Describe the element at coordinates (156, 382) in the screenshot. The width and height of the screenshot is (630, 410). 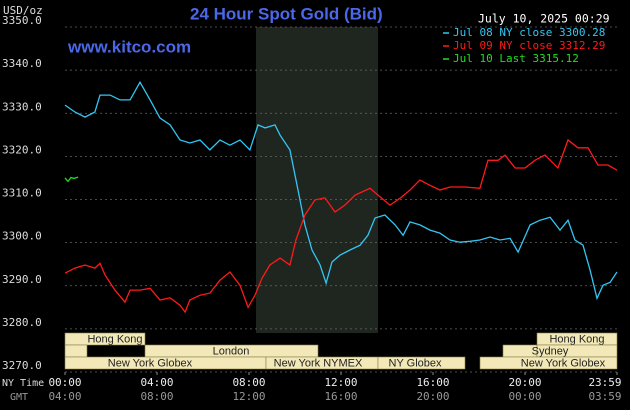
I see `x-tick-label: 04:00` at that location.